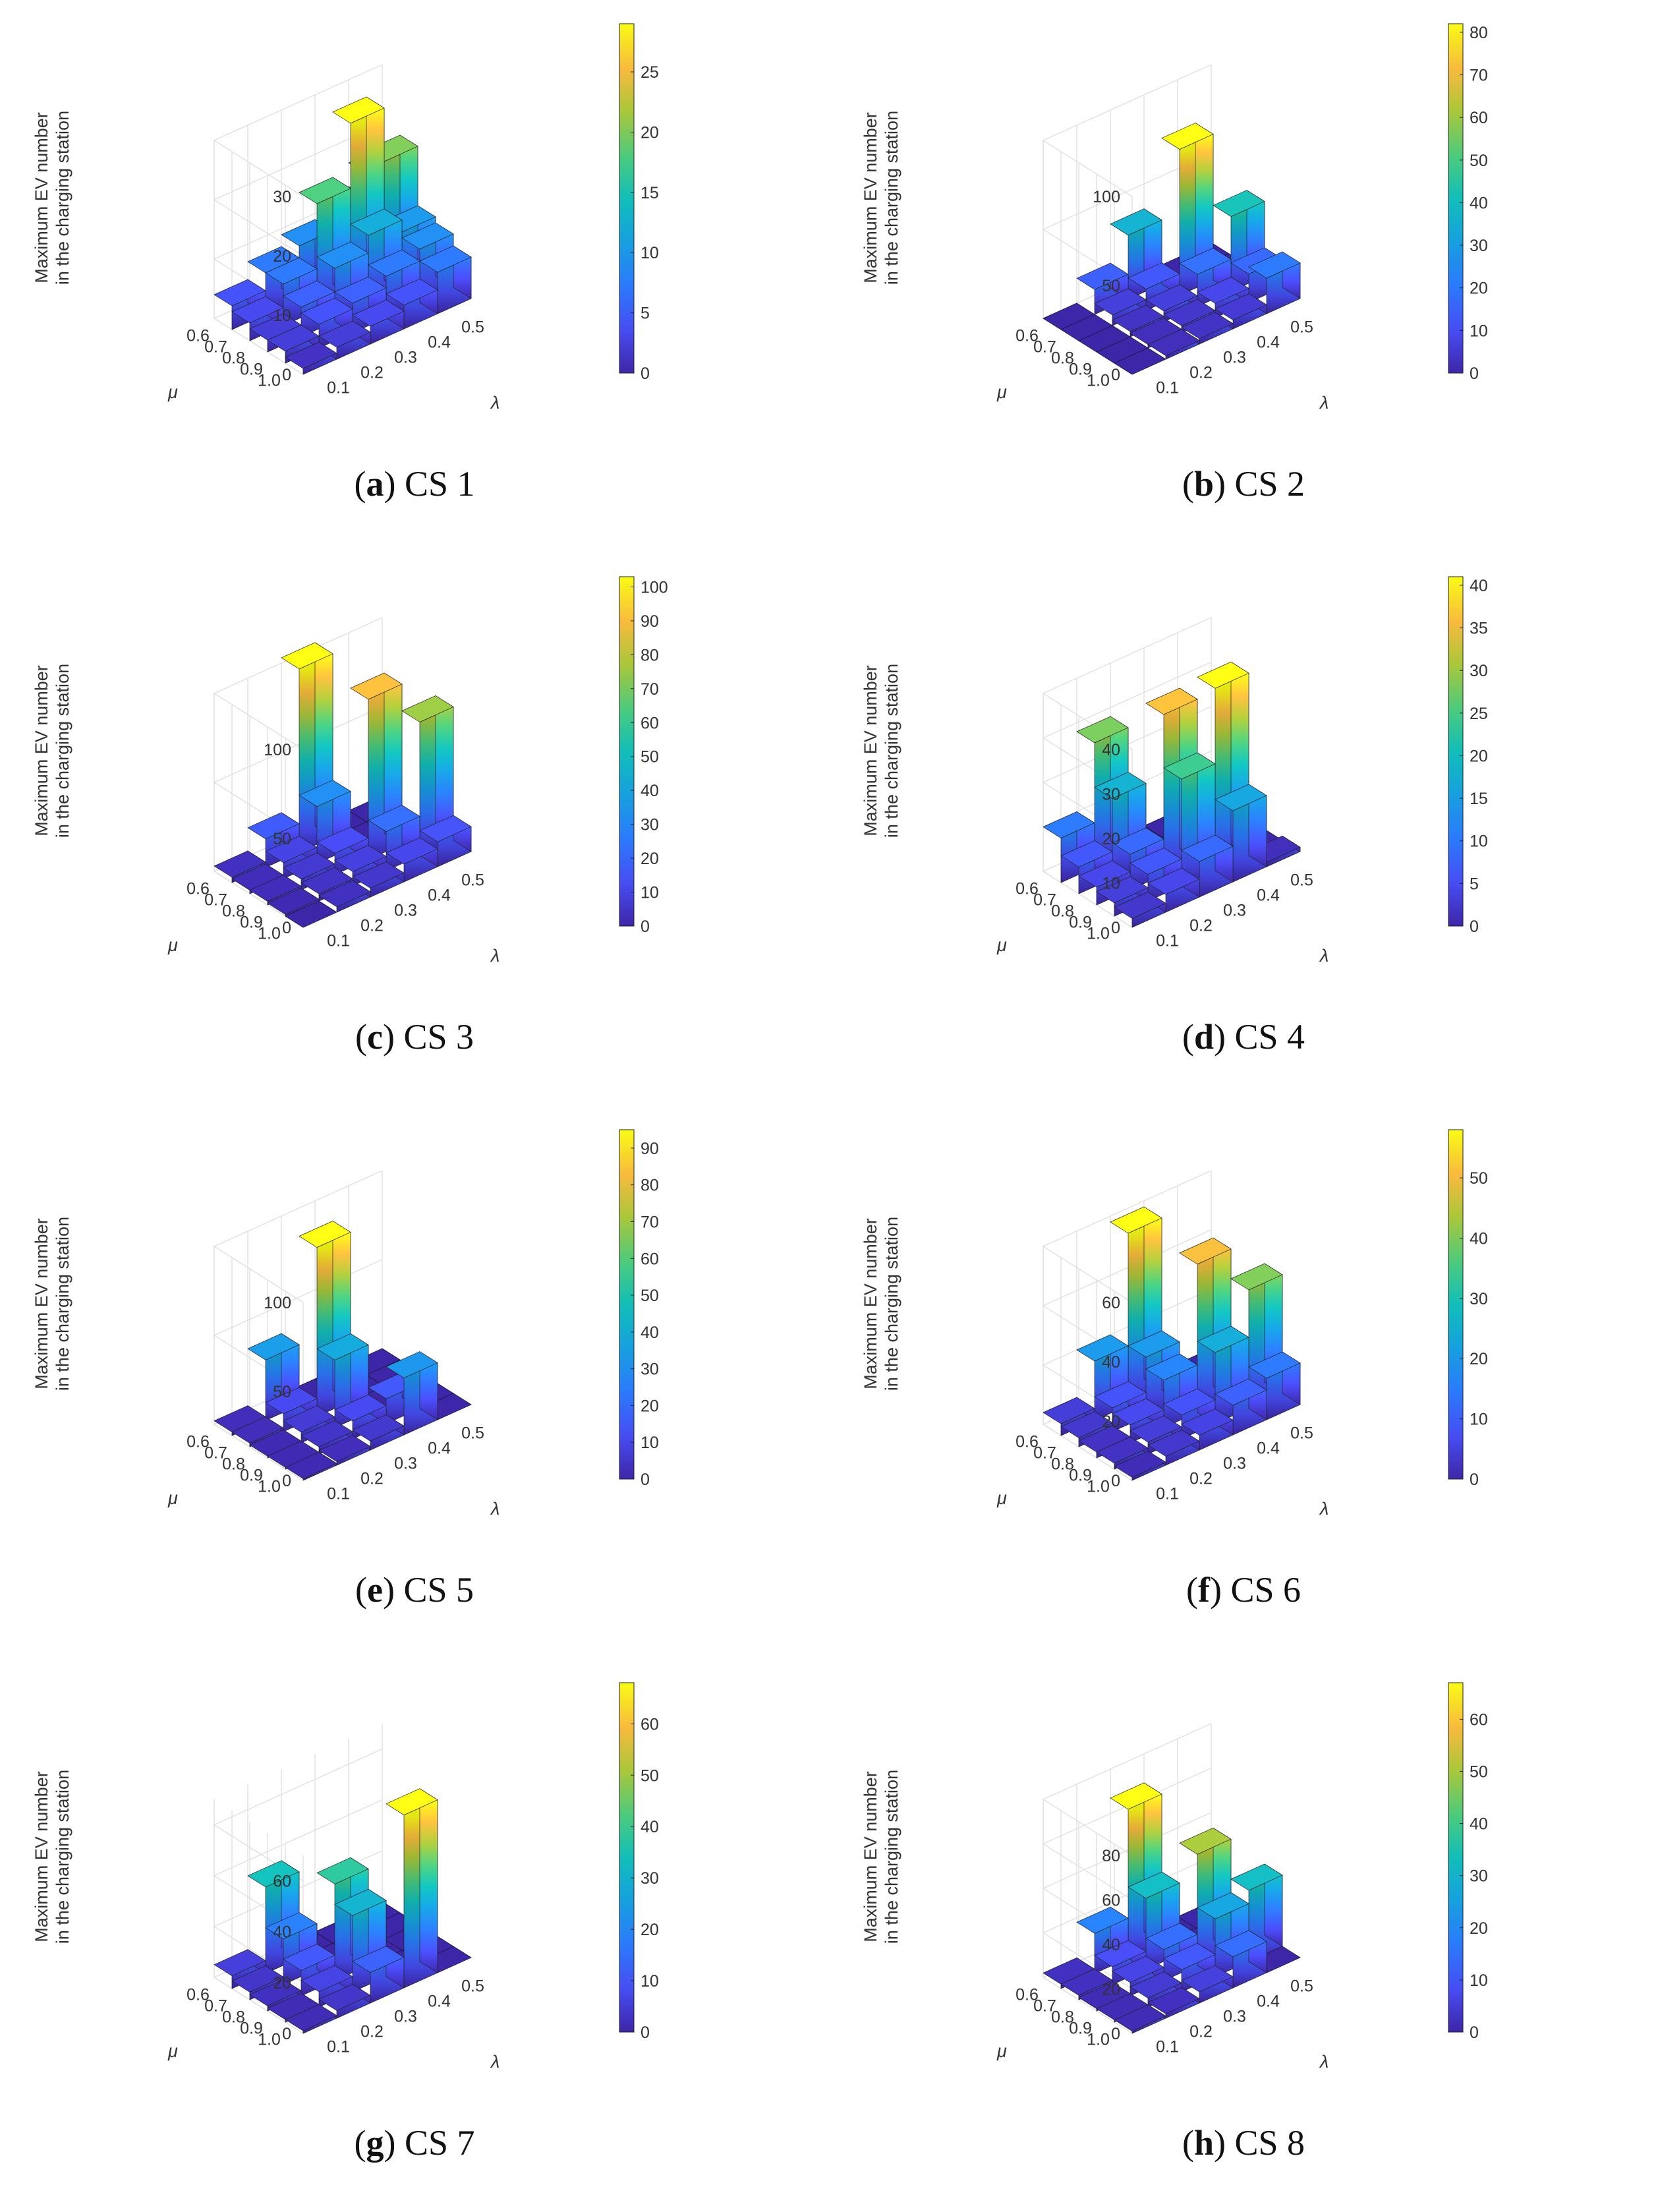  What do you see at coordinates (650, 253) in the screenshot?
I see `colorbar-tick-label: 10` at bounding box center [650, 253].